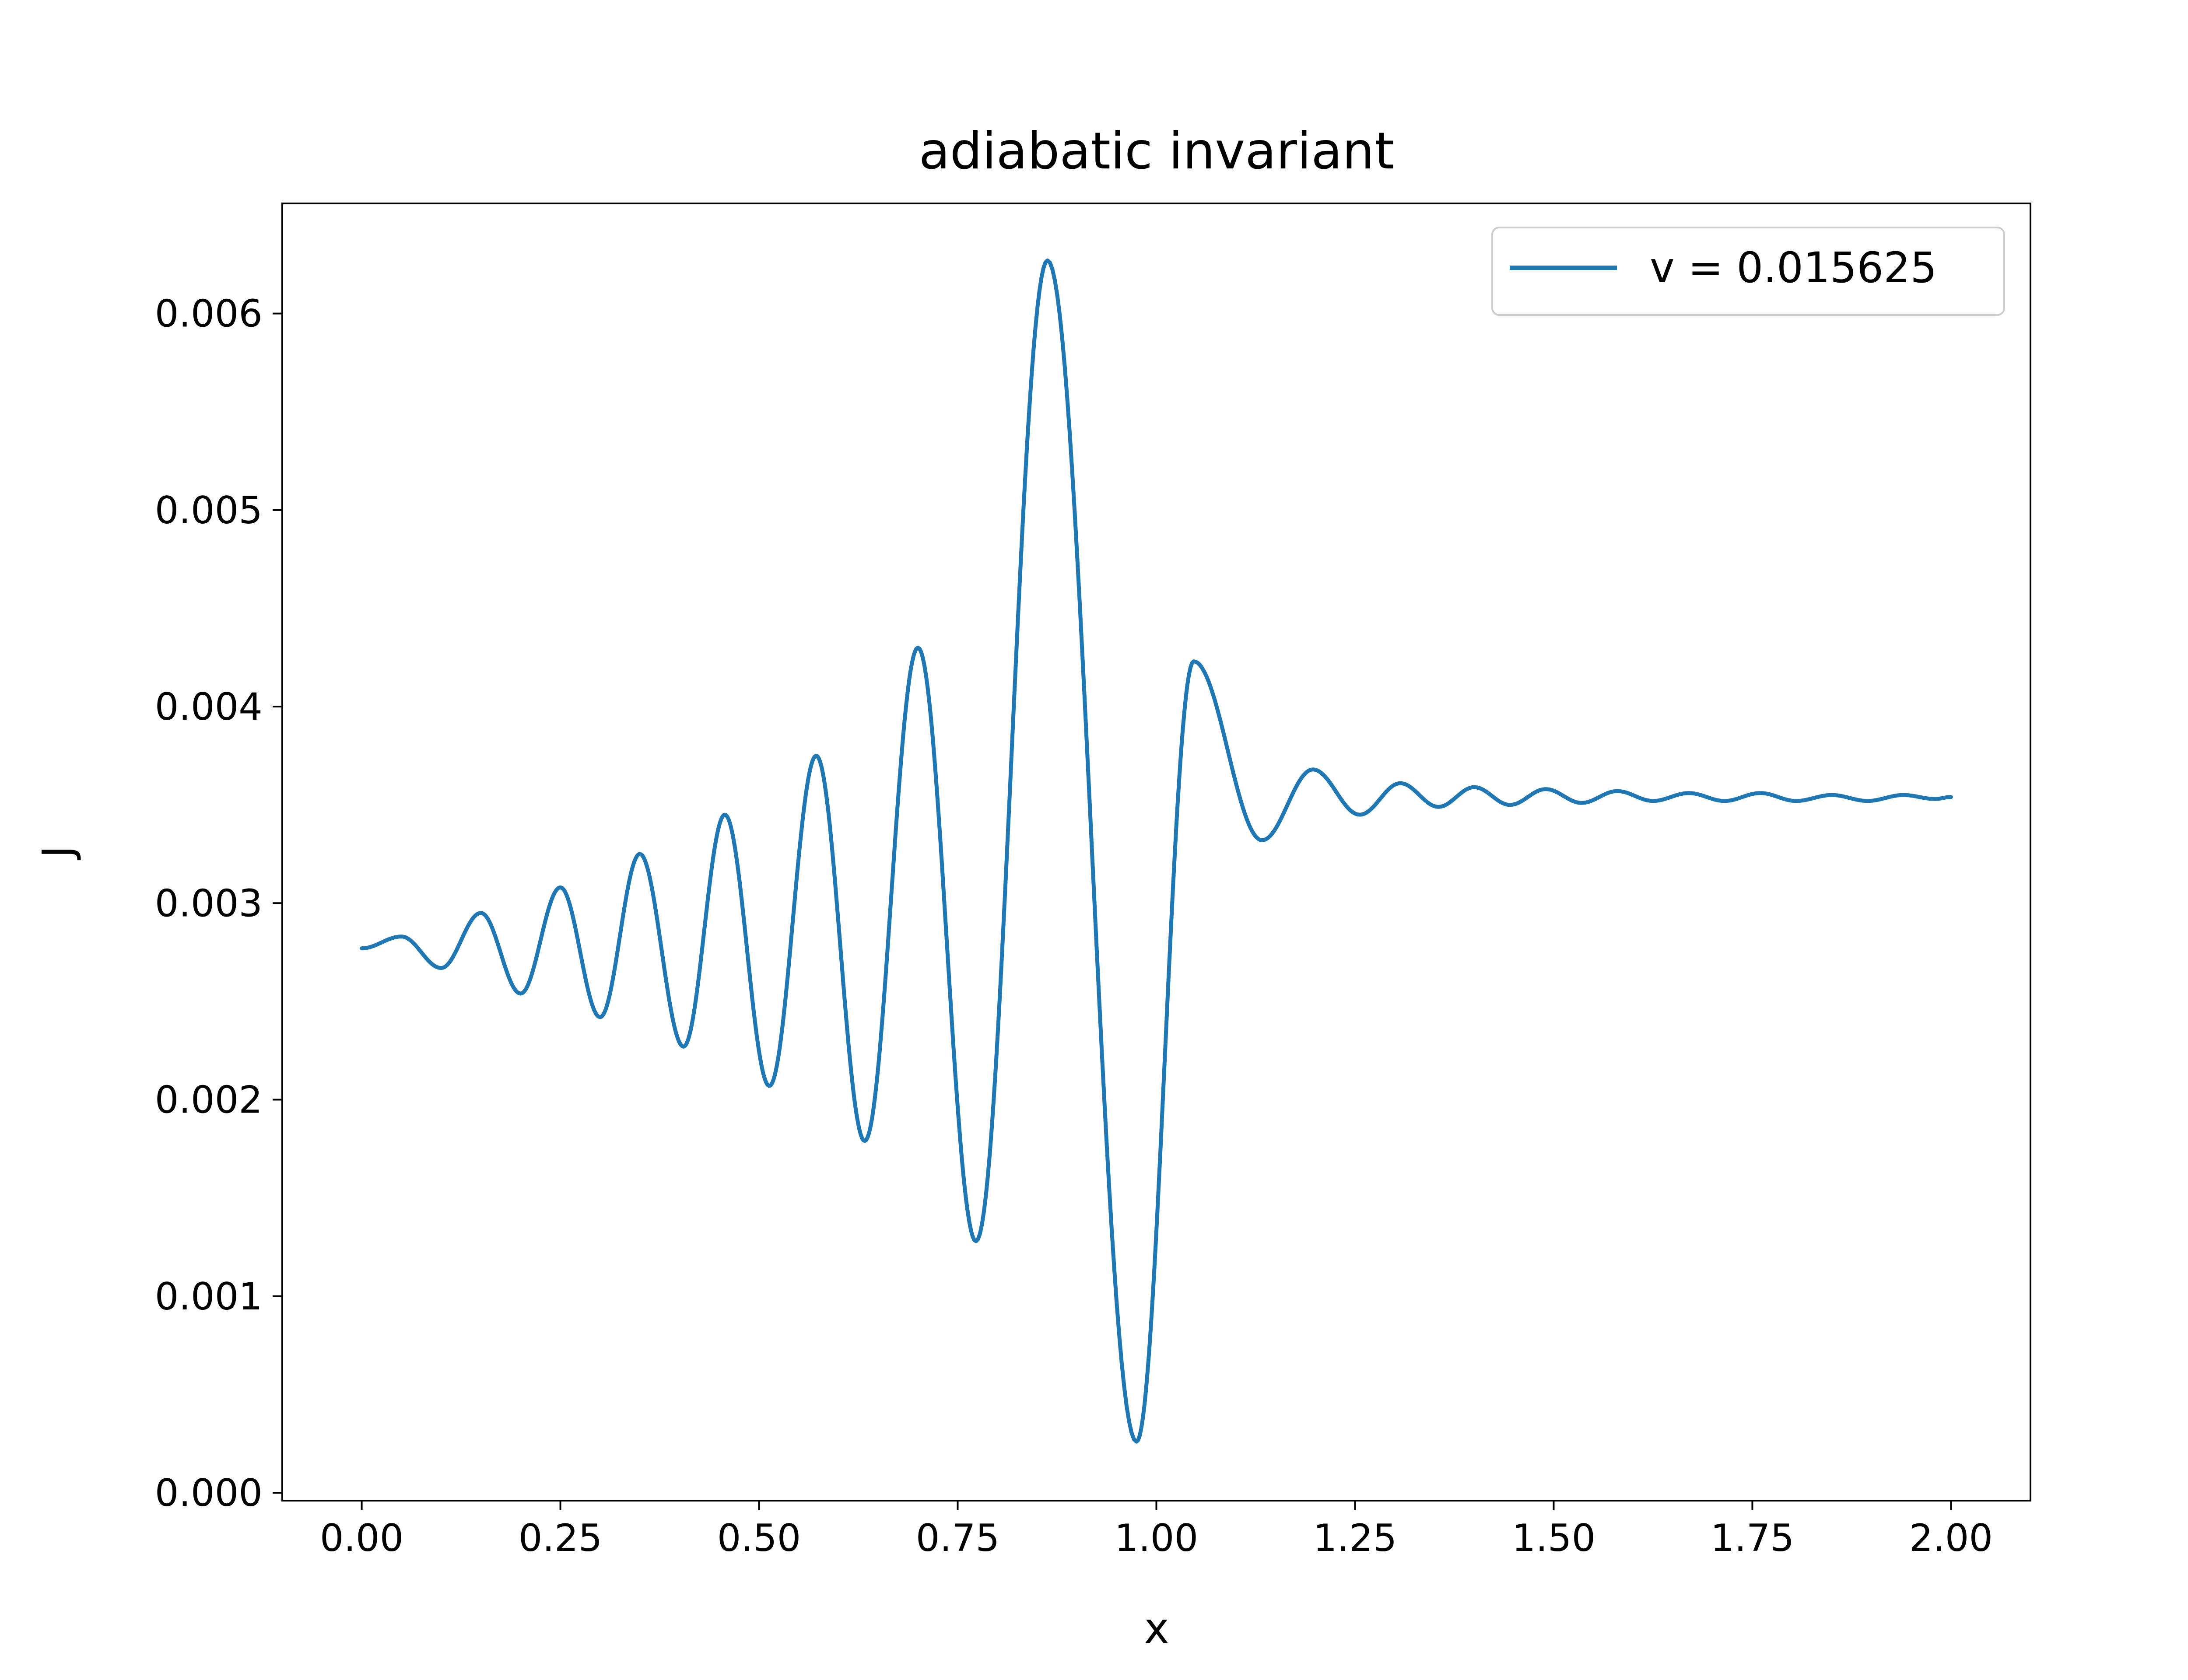 This screenshot has height=1680, width=2188. I want to click on legend-label: v = 0.015625, so click(1793, 267).